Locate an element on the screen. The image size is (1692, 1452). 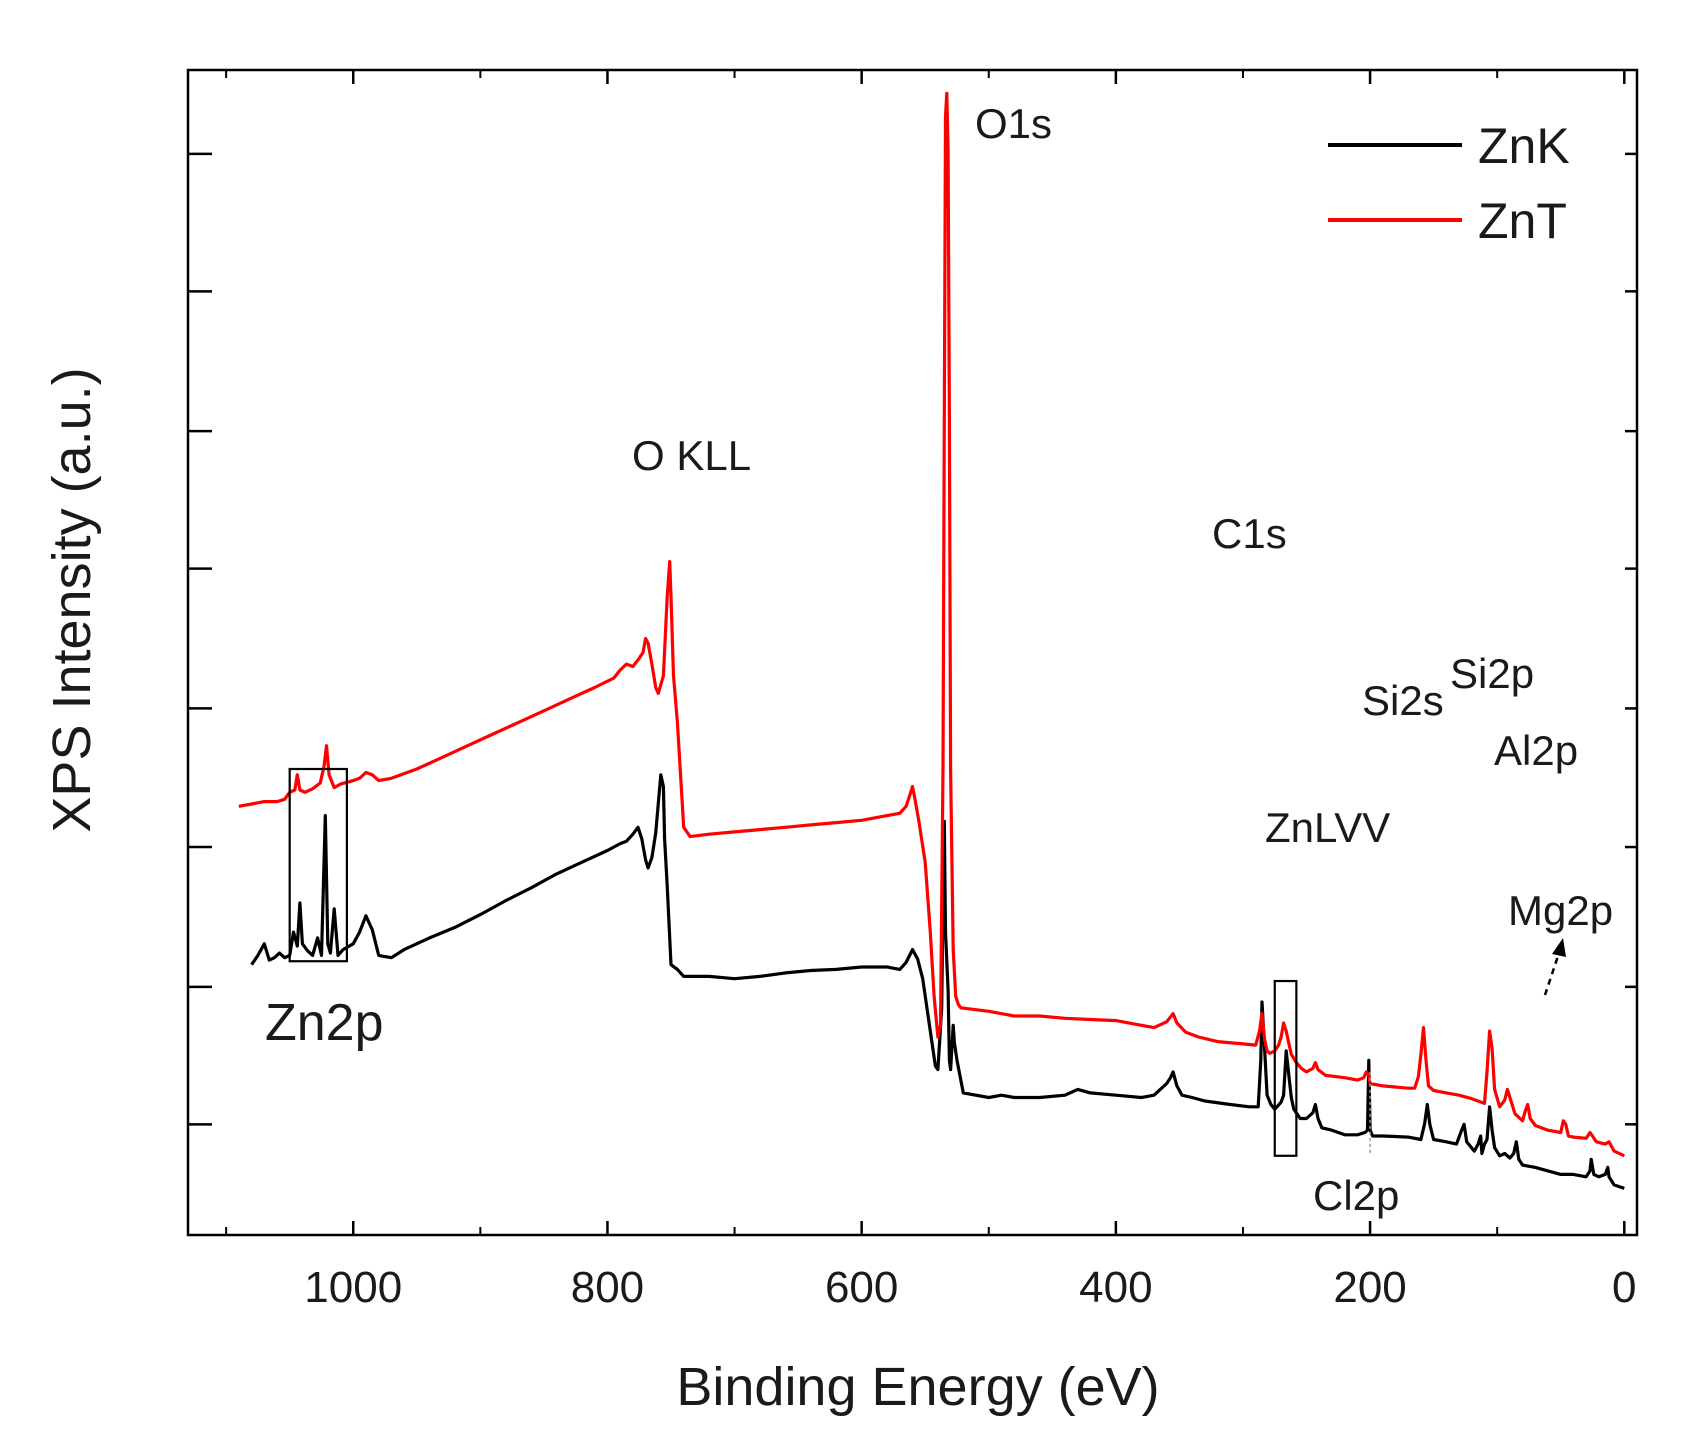
mg2p-arrow is located at coordinates (1554, 967).